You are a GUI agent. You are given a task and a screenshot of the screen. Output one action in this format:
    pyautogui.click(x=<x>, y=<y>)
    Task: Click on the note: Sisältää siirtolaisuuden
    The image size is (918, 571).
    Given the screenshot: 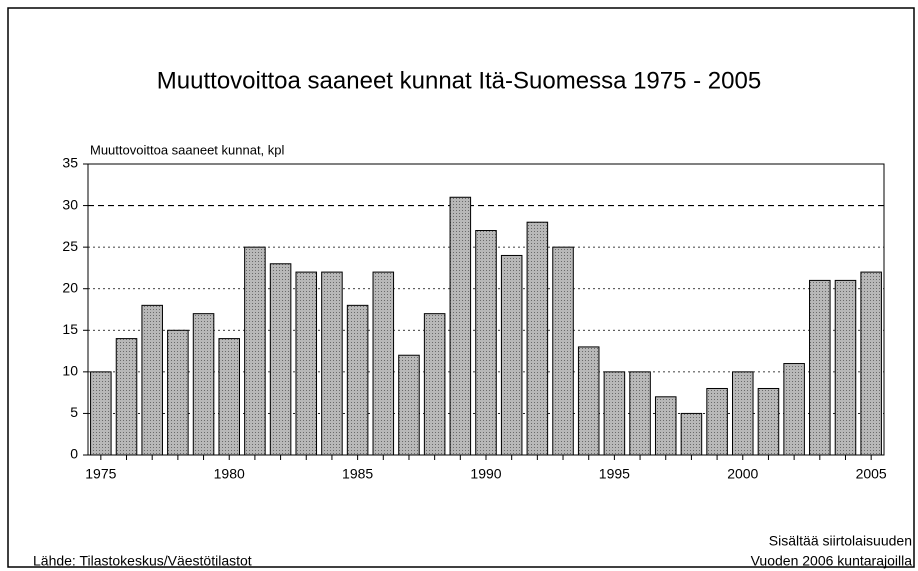 What is the action you would take?
    pyautogui.click(x=840, y=541)
    